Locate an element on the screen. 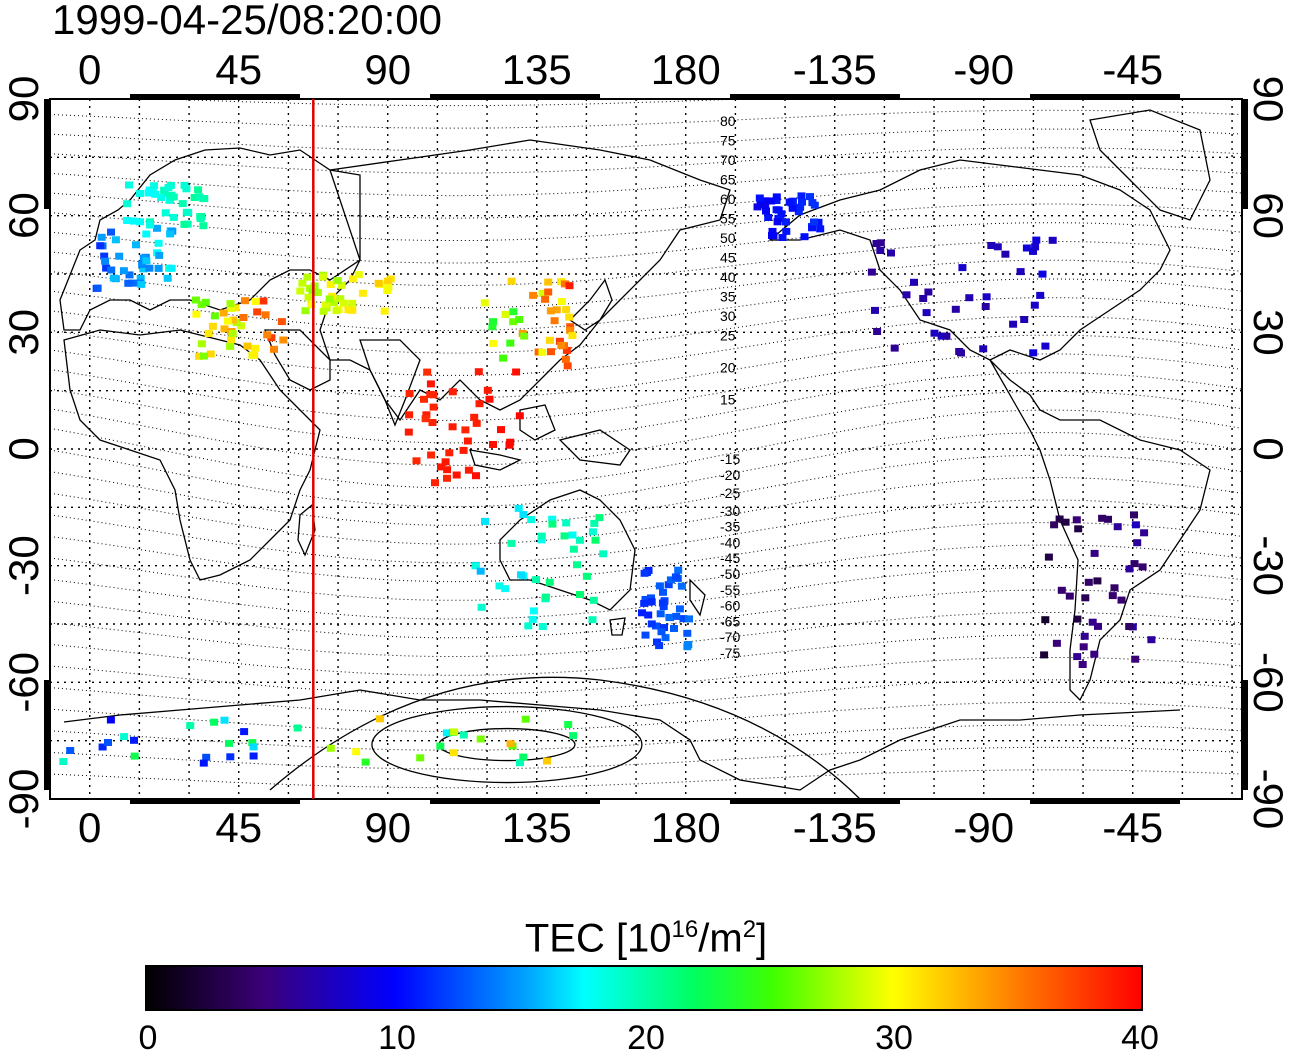 The height and width of the screenshot is (1058, 1292). contour-label: 75 is located at coordinates (728, 141).